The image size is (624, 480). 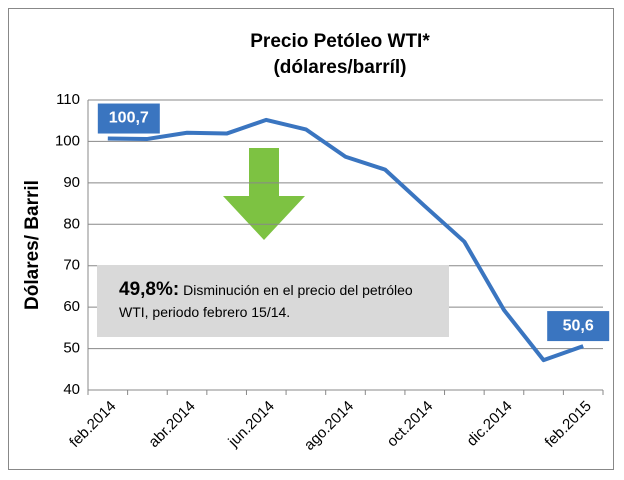 What do you see at coordinates (264, 194) in the screenshot?
I see `down-arrow` at bounding box center [264, 194].